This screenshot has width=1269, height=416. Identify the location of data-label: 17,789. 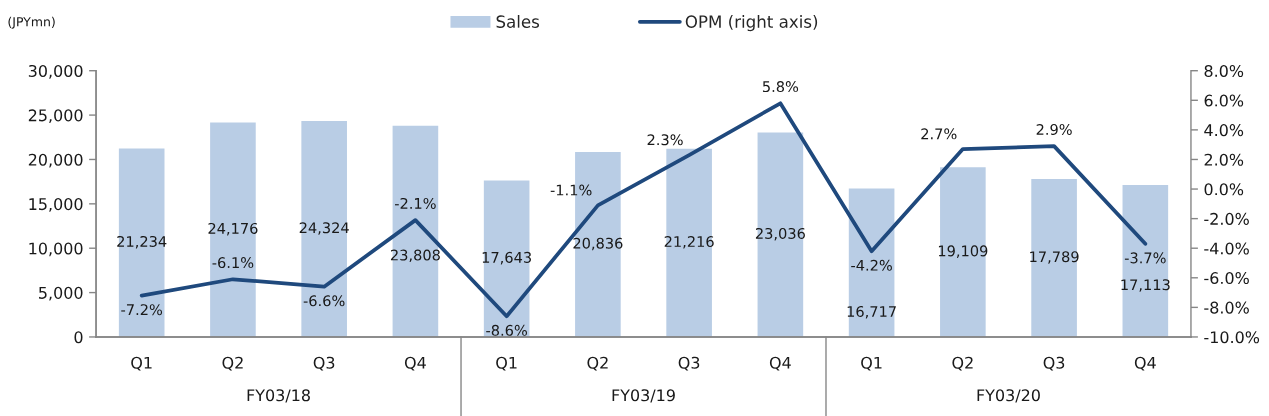
(1054, 257).